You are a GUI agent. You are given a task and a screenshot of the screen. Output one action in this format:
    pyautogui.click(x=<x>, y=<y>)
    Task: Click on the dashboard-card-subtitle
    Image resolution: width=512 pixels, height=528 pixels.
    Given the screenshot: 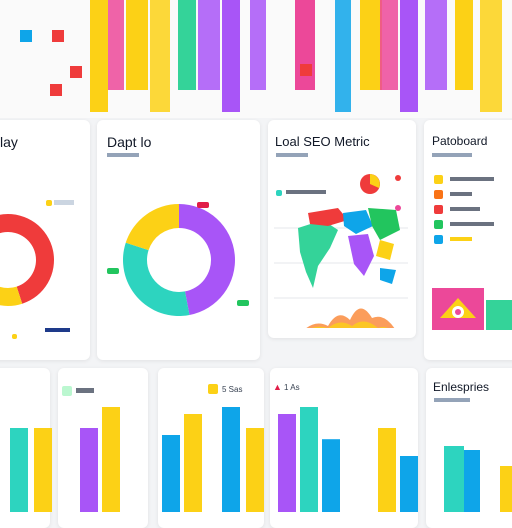 What is the action you would take?
    pyautogui.click(x=452, y=155)
    